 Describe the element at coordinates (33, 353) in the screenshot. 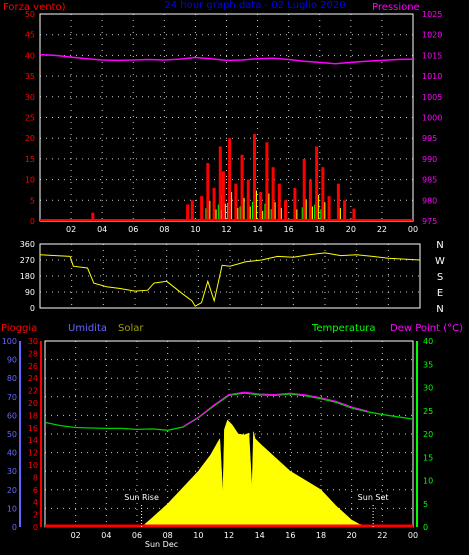

I see `rain-tick-label: 28` at that location.